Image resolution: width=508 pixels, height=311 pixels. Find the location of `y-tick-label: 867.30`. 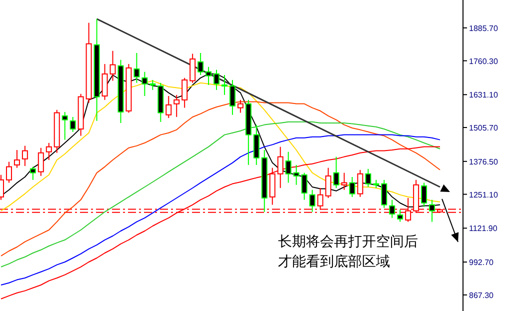

y-tick-label: 867.30 is located at coordinates (481, 295).